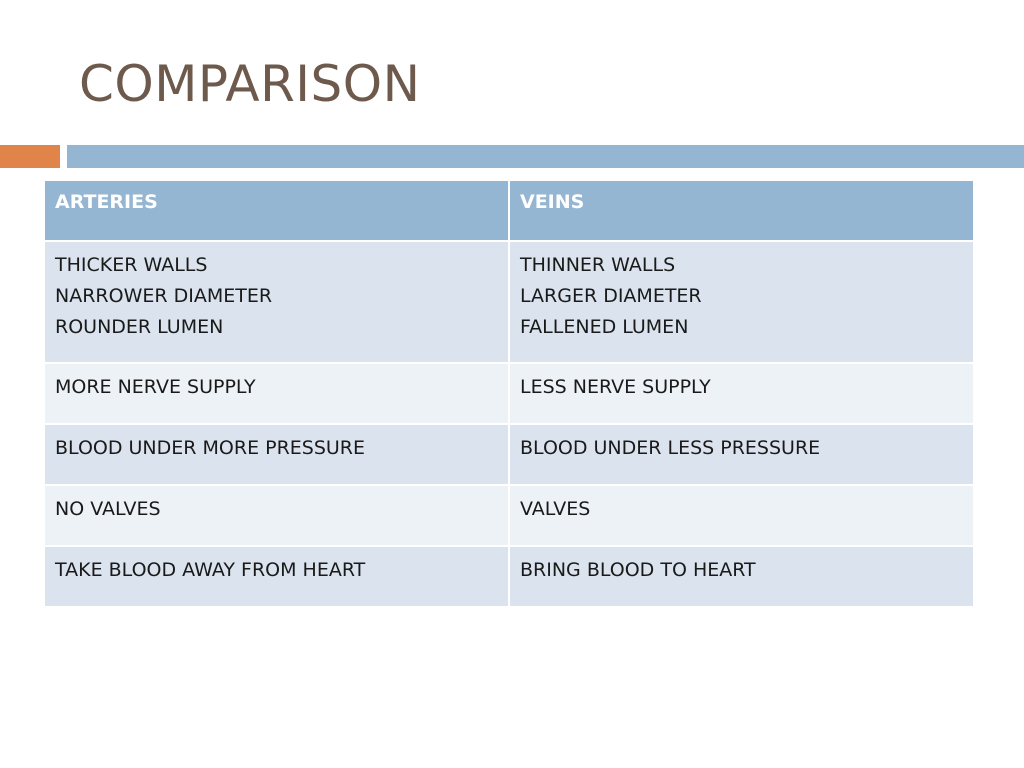  What do you see at coordinates (611, 296) in the screenshot?
I see `cell-line: LARGER DIAMETER` at bounding box center [611, 296].